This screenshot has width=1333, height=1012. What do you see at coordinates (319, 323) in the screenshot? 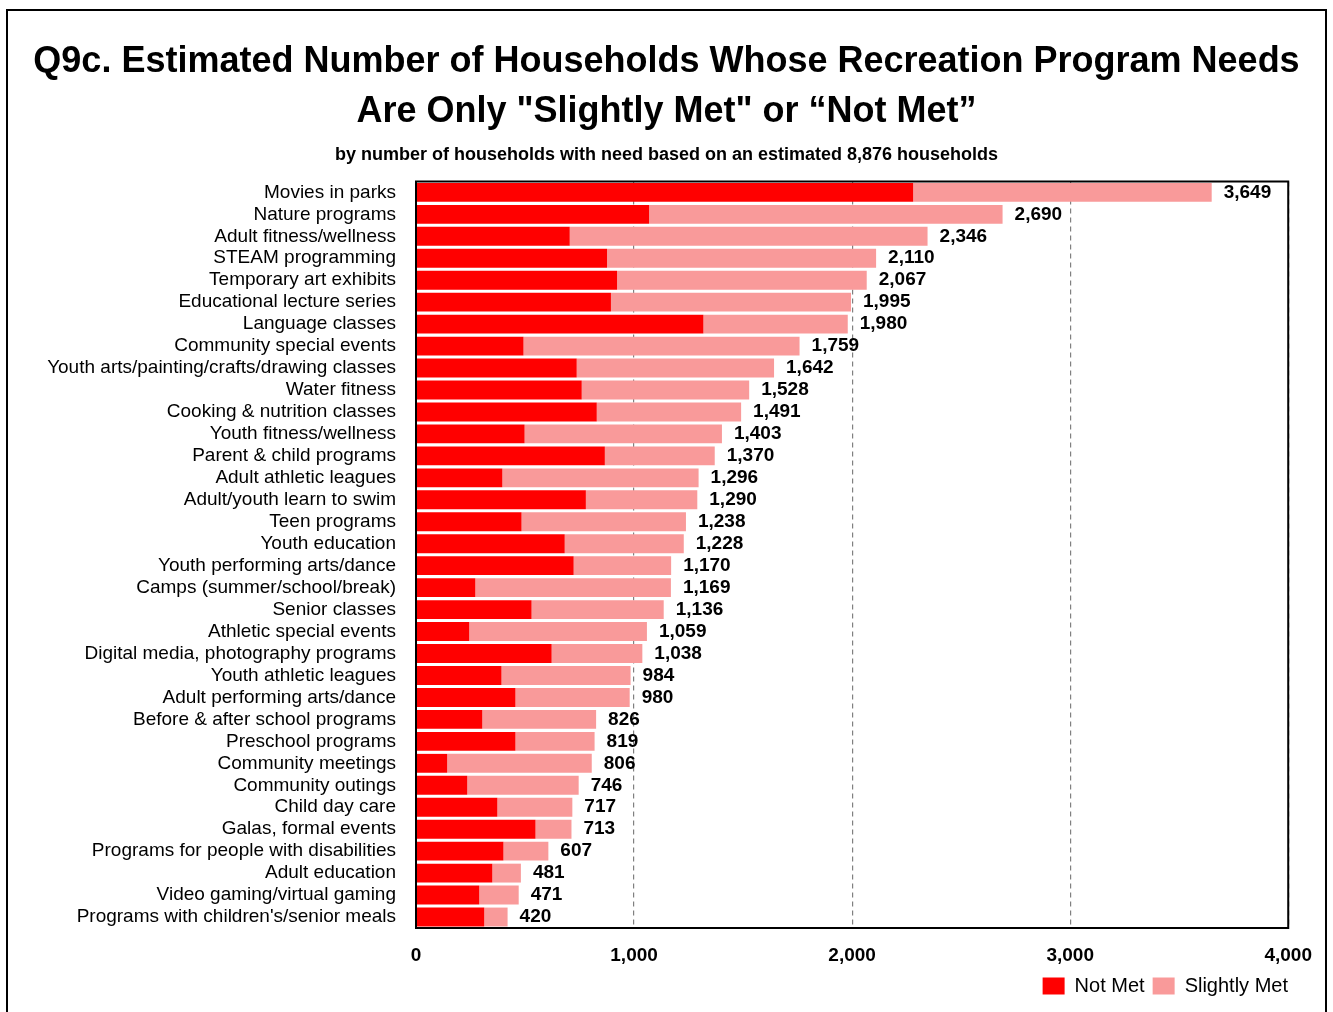
I see `y-tick-label: Language classes` at bounding box center [319, 323].